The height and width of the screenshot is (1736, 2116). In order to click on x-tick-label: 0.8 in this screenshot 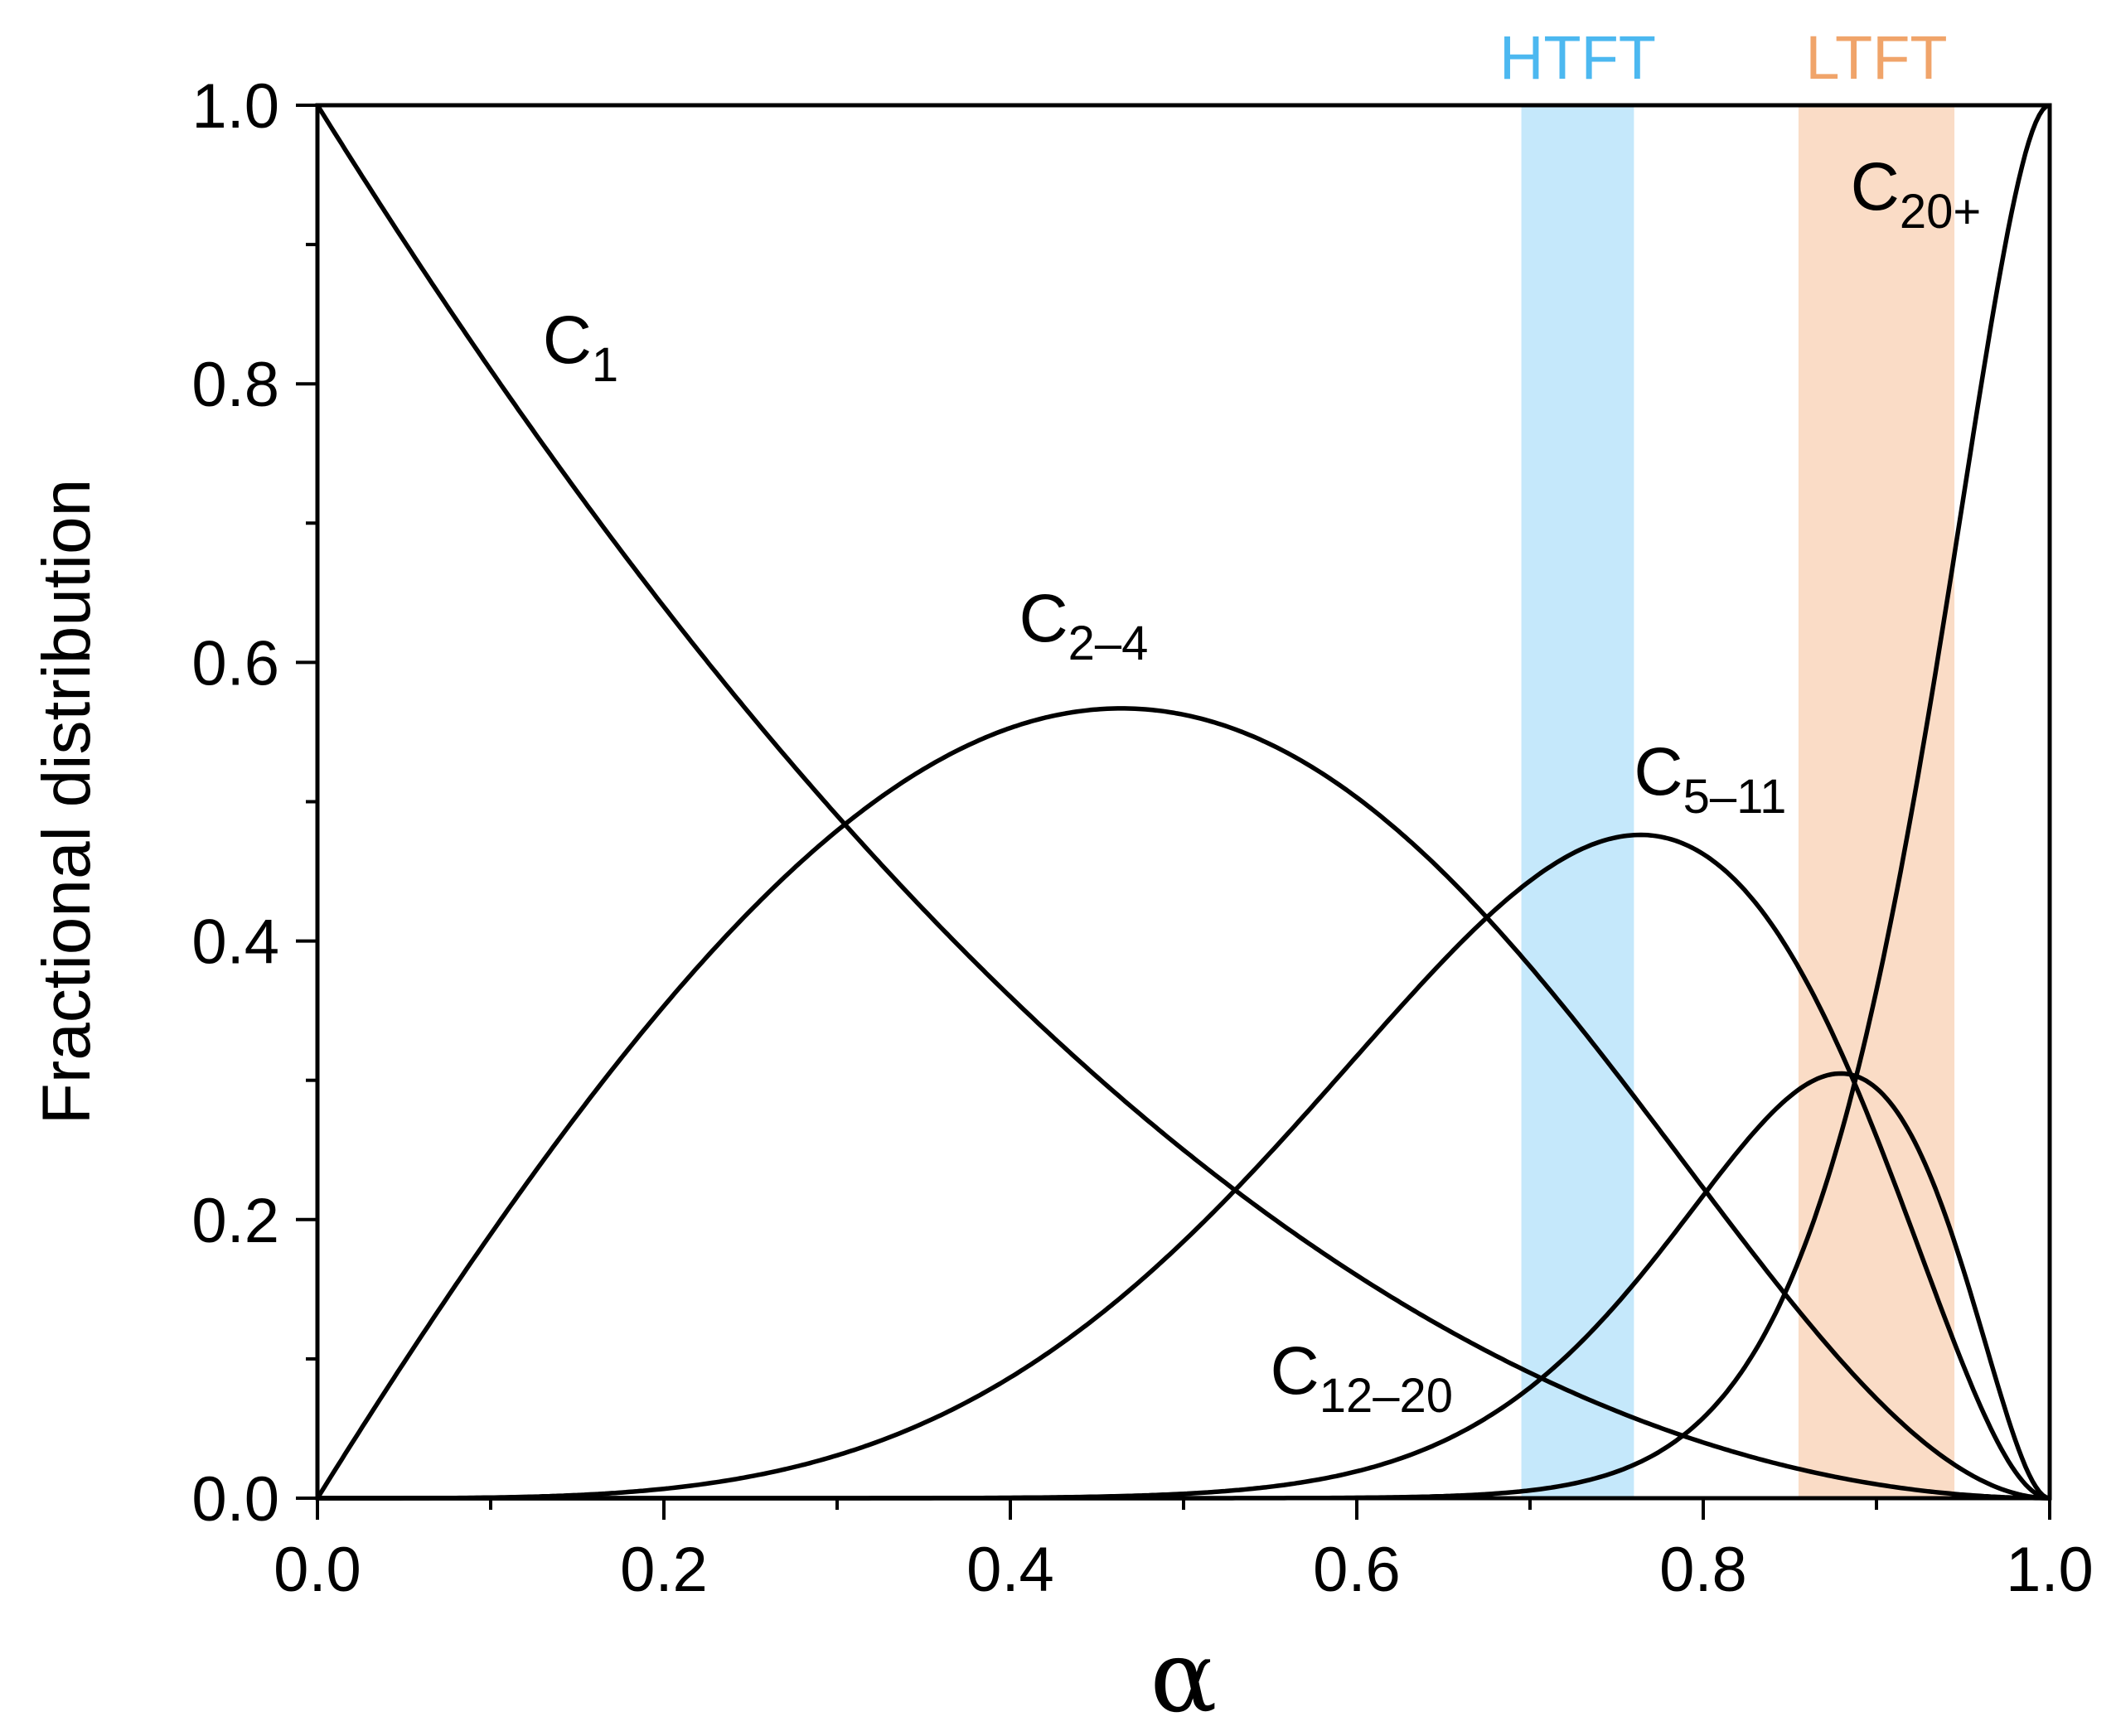, I will do `click(1703, 1570)`.